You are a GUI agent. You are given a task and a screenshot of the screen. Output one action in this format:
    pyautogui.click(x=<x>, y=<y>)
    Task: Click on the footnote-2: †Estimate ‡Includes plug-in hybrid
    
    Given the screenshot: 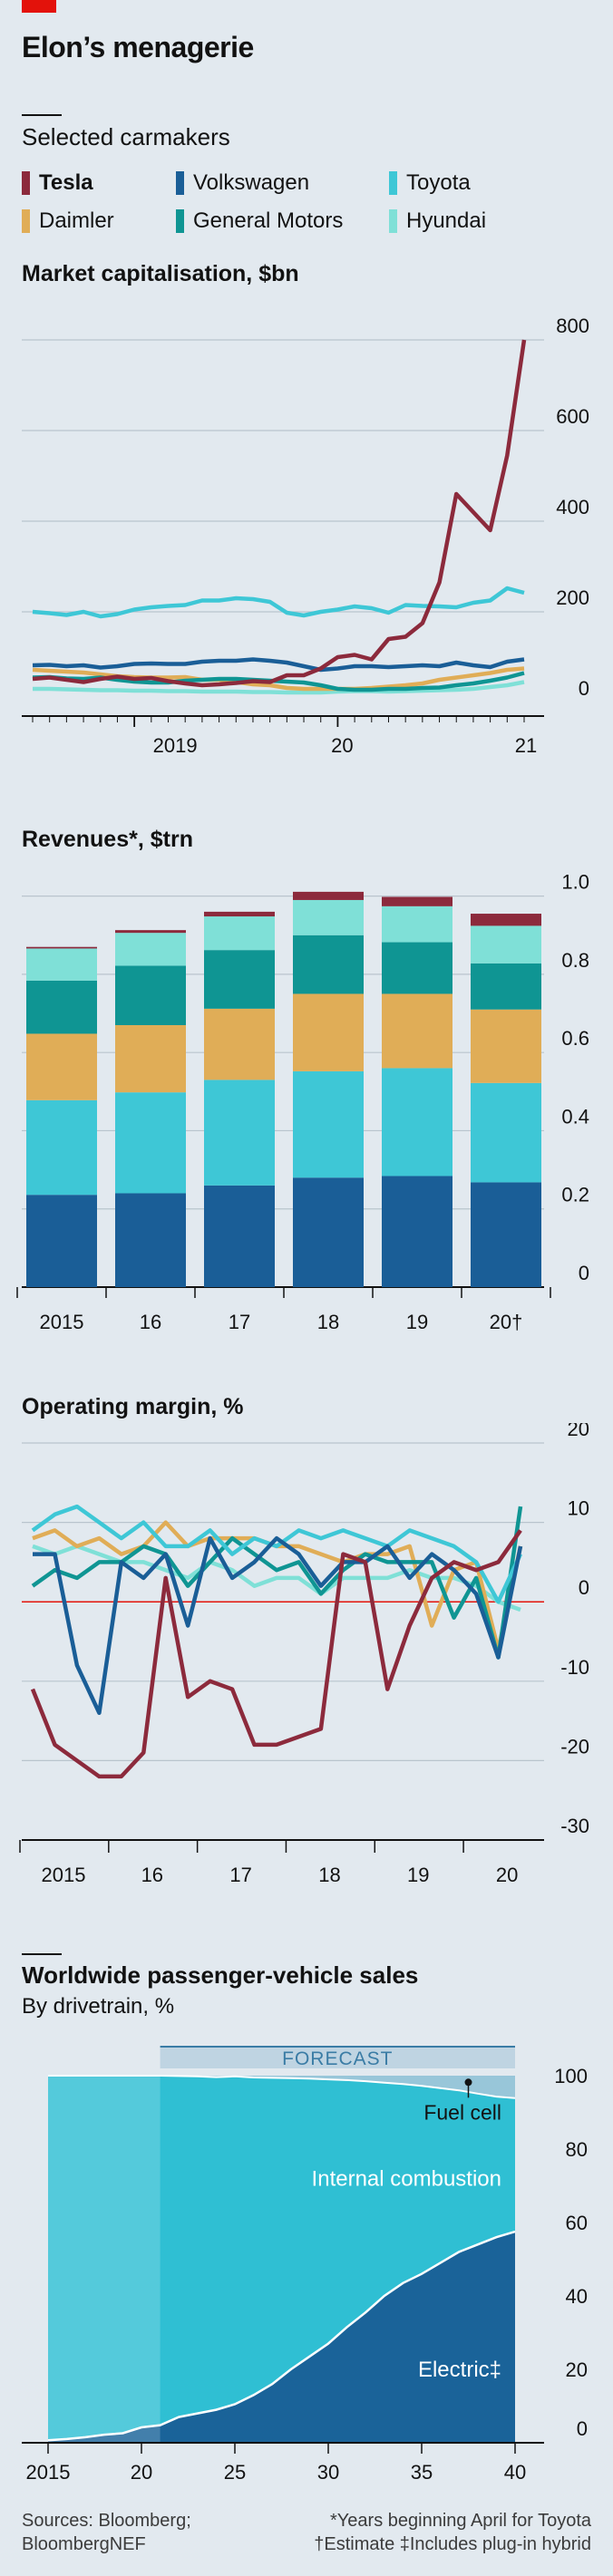 What is the action you would take?
    pyautogui.click(x=453, y=2544)
    